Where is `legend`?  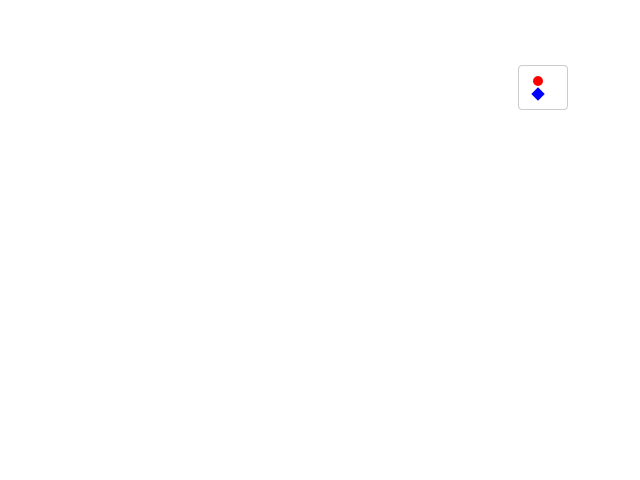 legend is located at coordinates (543, 87).